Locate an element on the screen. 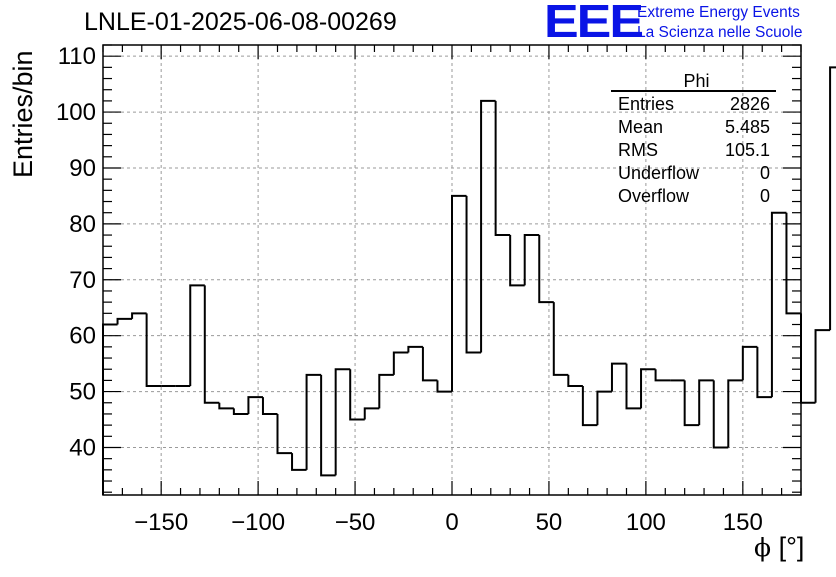 The height and width of the screenshot is (577, 836). stats-label: Overflow is located at coordinates (654, 196).